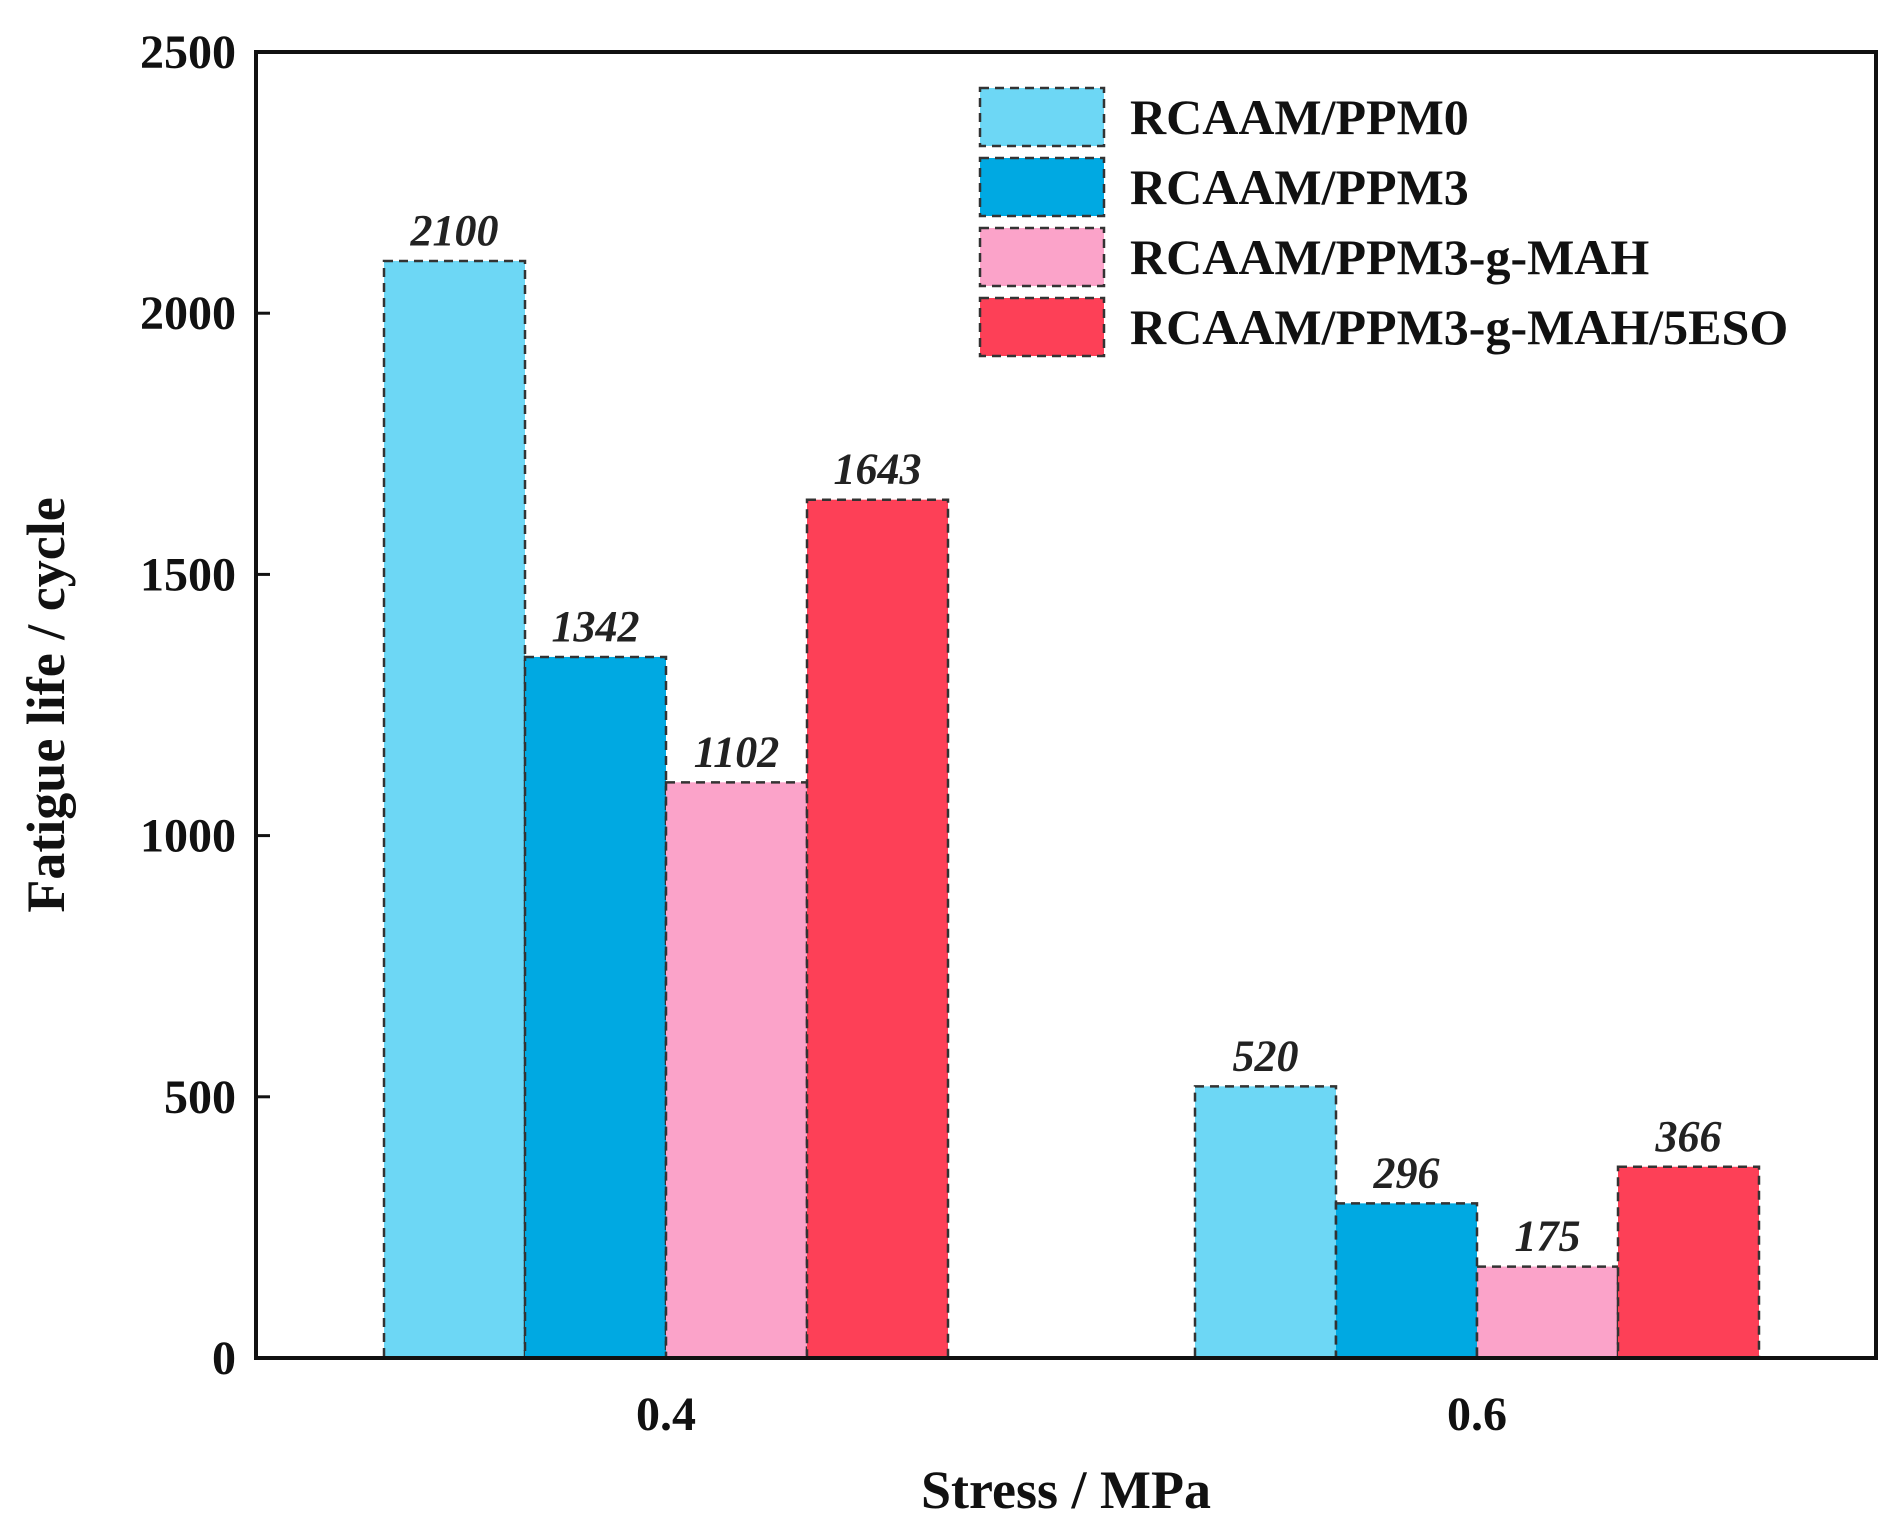 The image size is (1901, 1525). Describe the element at coordinates (666, 1414) in the screenshot. I see `x-tick-label: 0.4` at that location.